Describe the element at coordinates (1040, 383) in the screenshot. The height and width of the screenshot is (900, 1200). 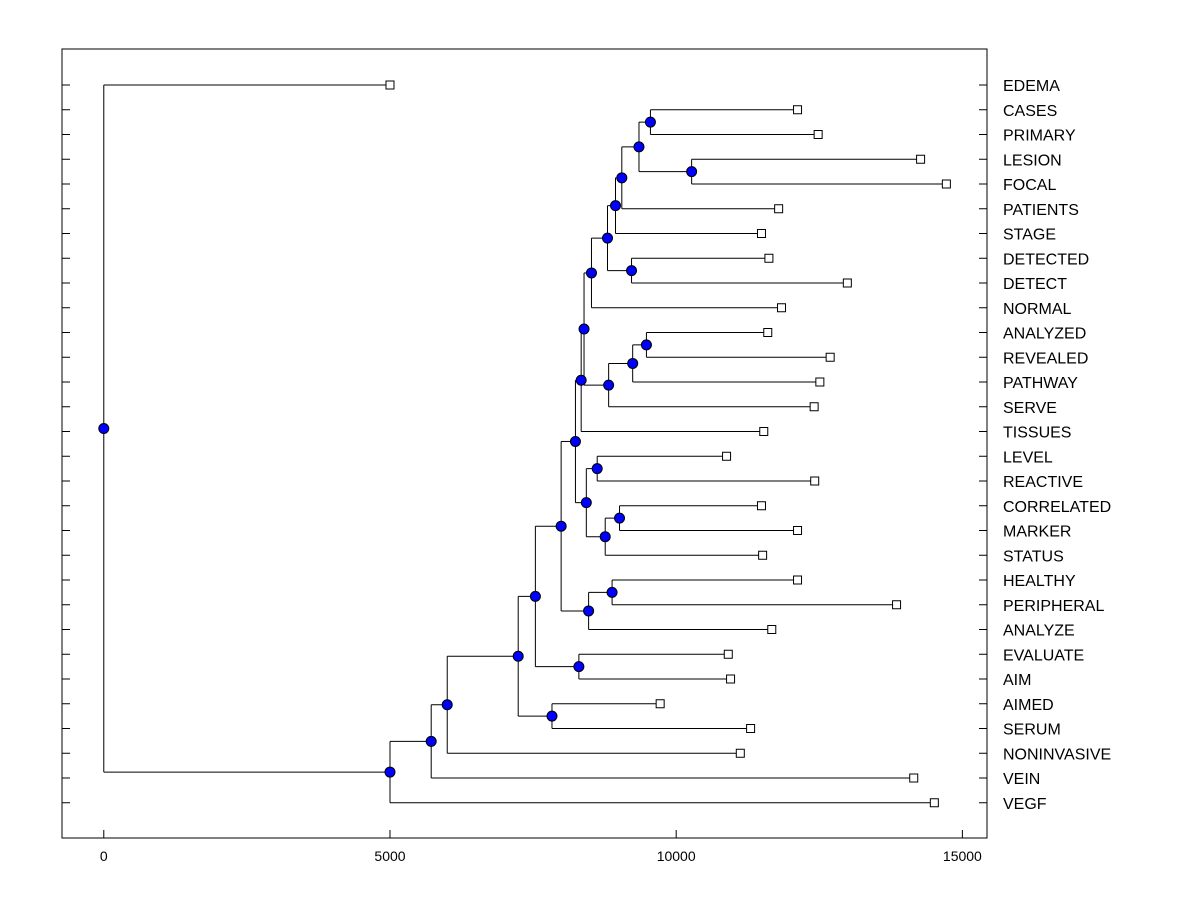
I see `leaf-label: PATHWAY` at that location.